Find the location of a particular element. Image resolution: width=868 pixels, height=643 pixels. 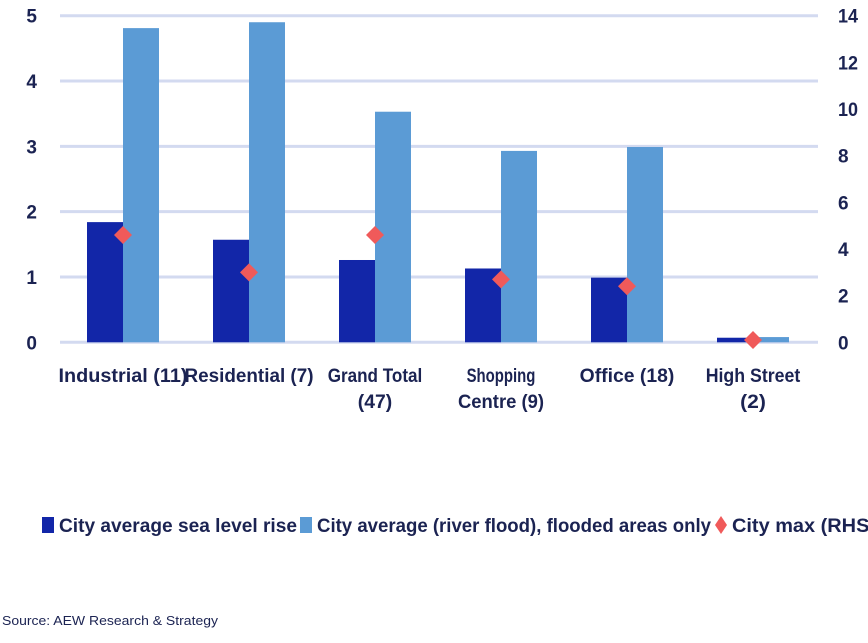

right-tick-label: 14 is located at coordinates (848, 17).